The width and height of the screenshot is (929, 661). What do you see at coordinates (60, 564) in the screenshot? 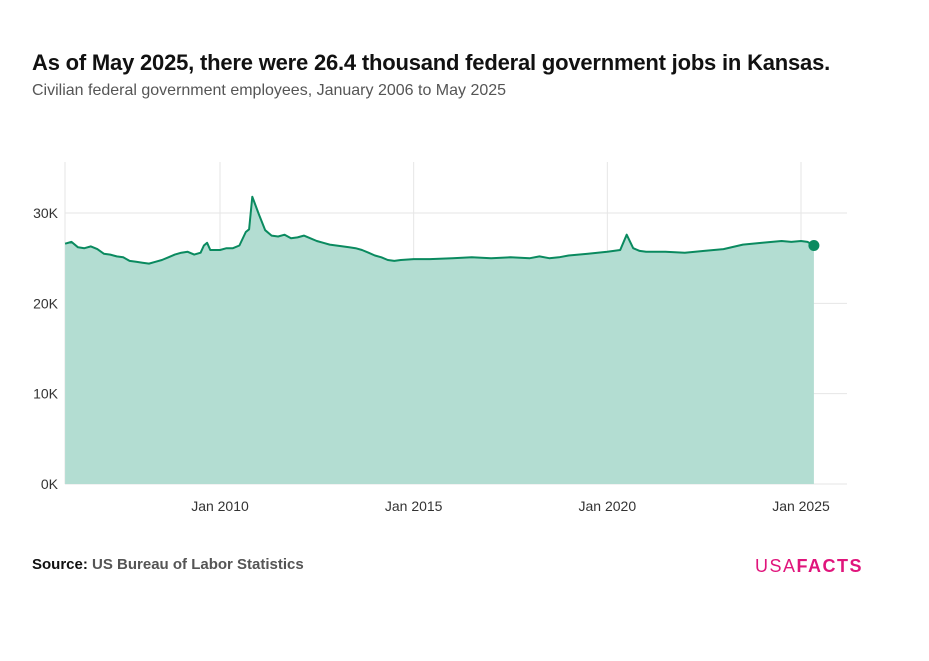
I see `source-label: Source:` at bounding box center [60, 564].